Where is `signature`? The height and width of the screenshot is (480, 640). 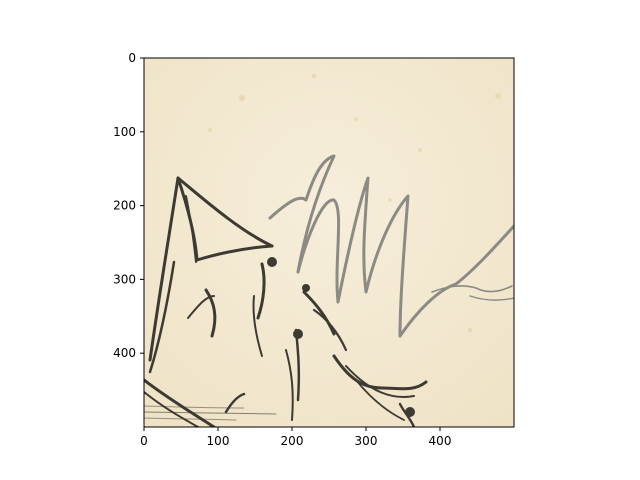
signature is located at coordinates (391, 246).